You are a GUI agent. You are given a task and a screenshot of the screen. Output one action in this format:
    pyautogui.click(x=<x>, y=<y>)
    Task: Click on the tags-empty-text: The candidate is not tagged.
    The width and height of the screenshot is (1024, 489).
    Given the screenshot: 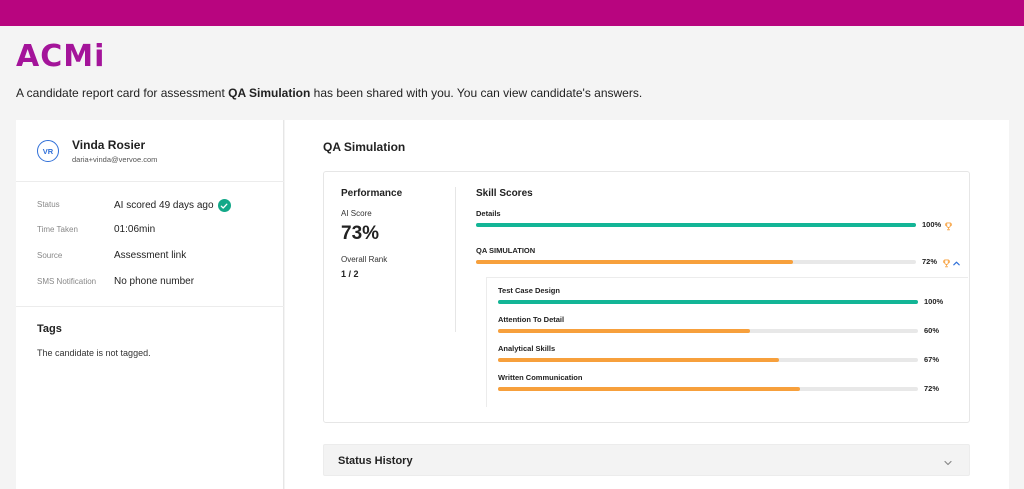 What is the action you would take?
    pyautogui.click(x=94, y=353)
    